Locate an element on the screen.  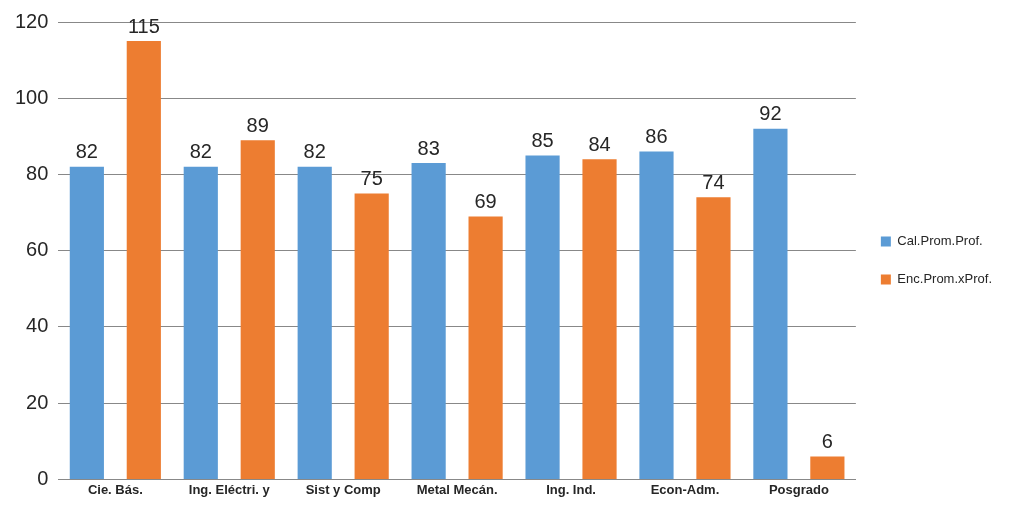
x-tick-label: Ing. Eléctri. y is located at coordinates (229, 489).